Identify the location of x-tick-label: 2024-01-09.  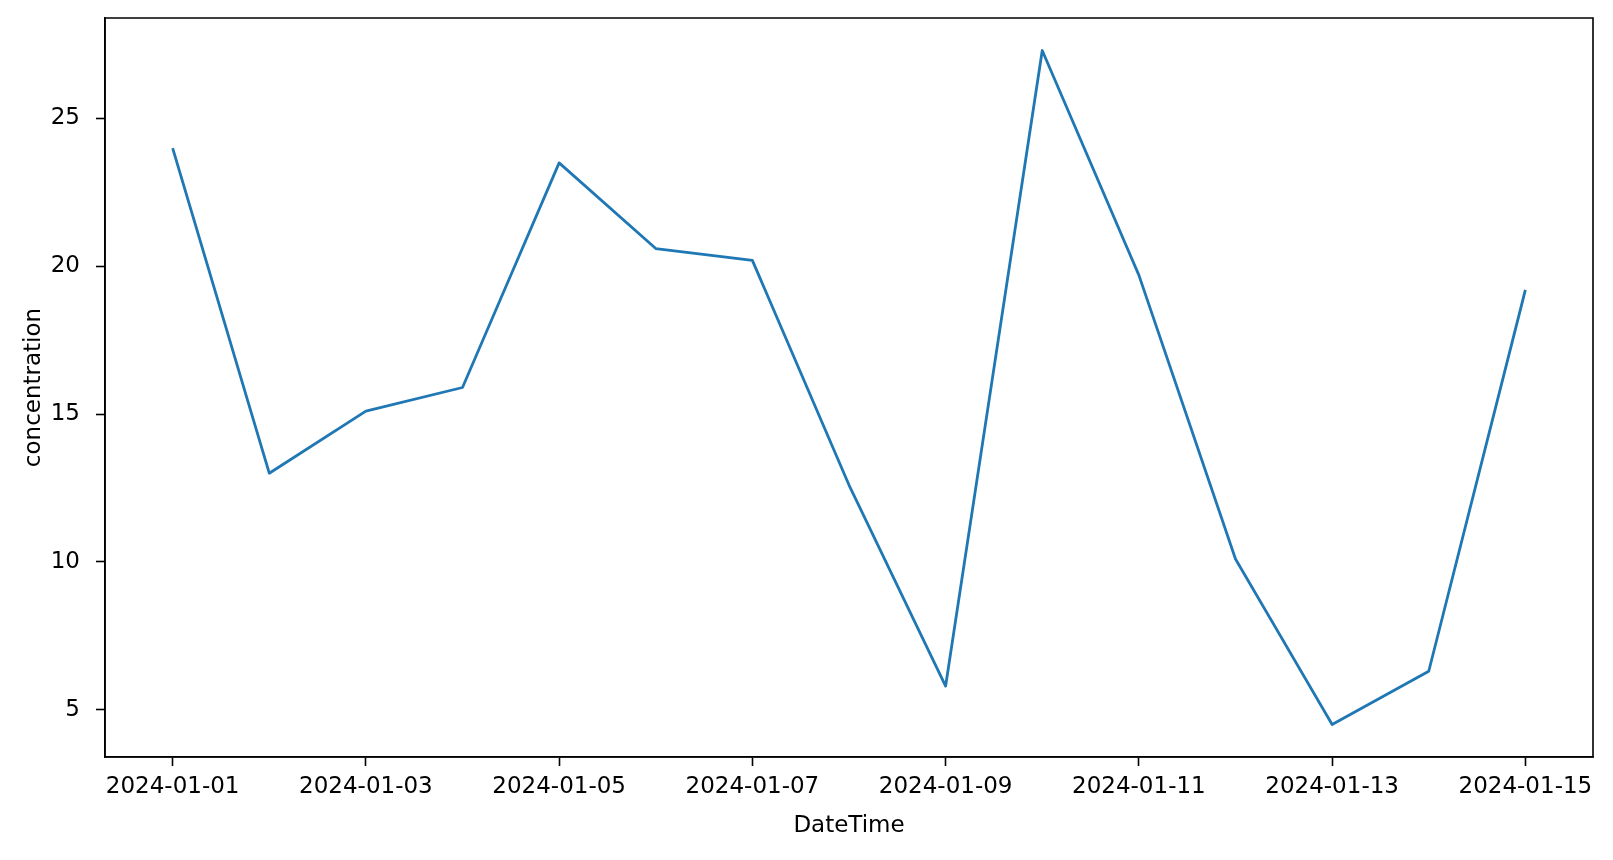
(945, 784).